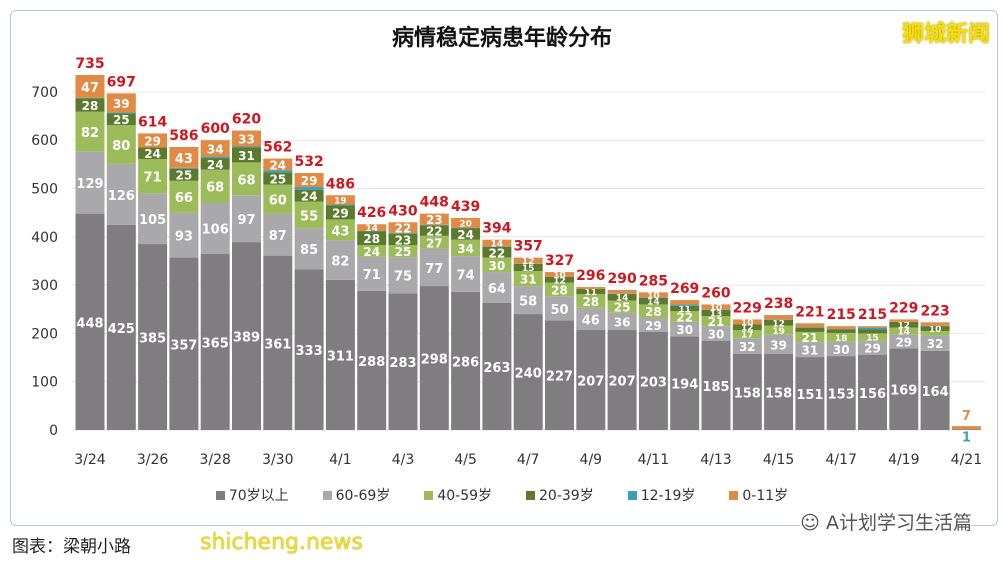  What do you see at coordinates (715, 460) in the screenshot?
I see `x-tick-label: 4/13` at bounding box center [715, 460].